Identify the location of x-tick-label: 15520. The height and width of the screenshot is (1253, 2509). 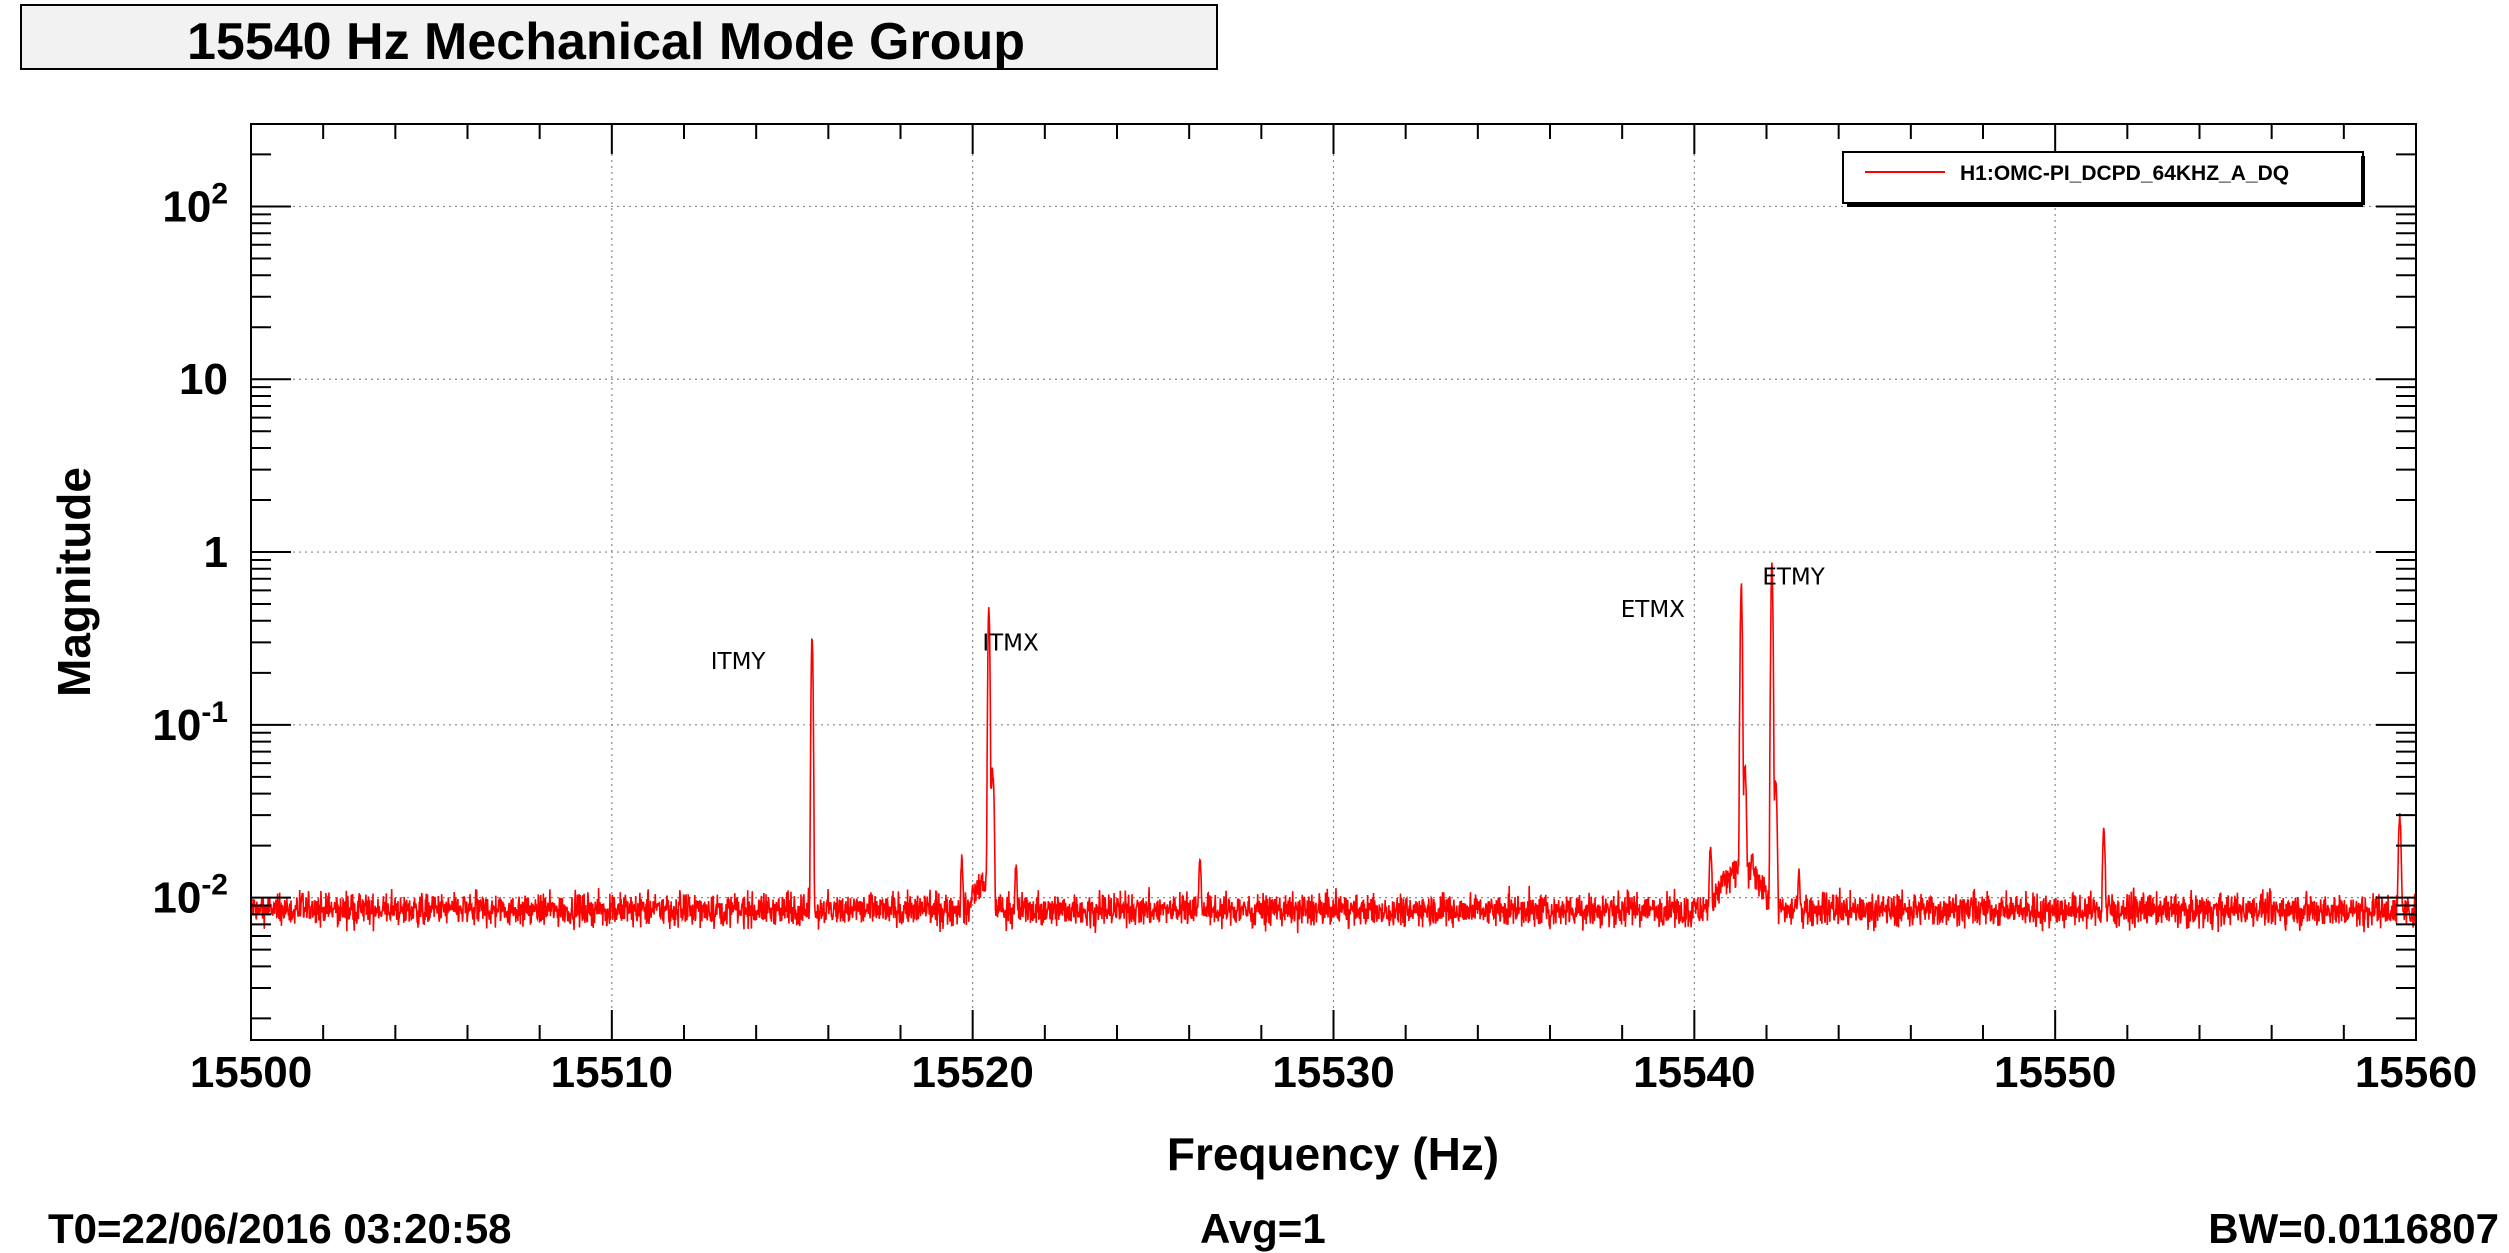
(972, 1072).